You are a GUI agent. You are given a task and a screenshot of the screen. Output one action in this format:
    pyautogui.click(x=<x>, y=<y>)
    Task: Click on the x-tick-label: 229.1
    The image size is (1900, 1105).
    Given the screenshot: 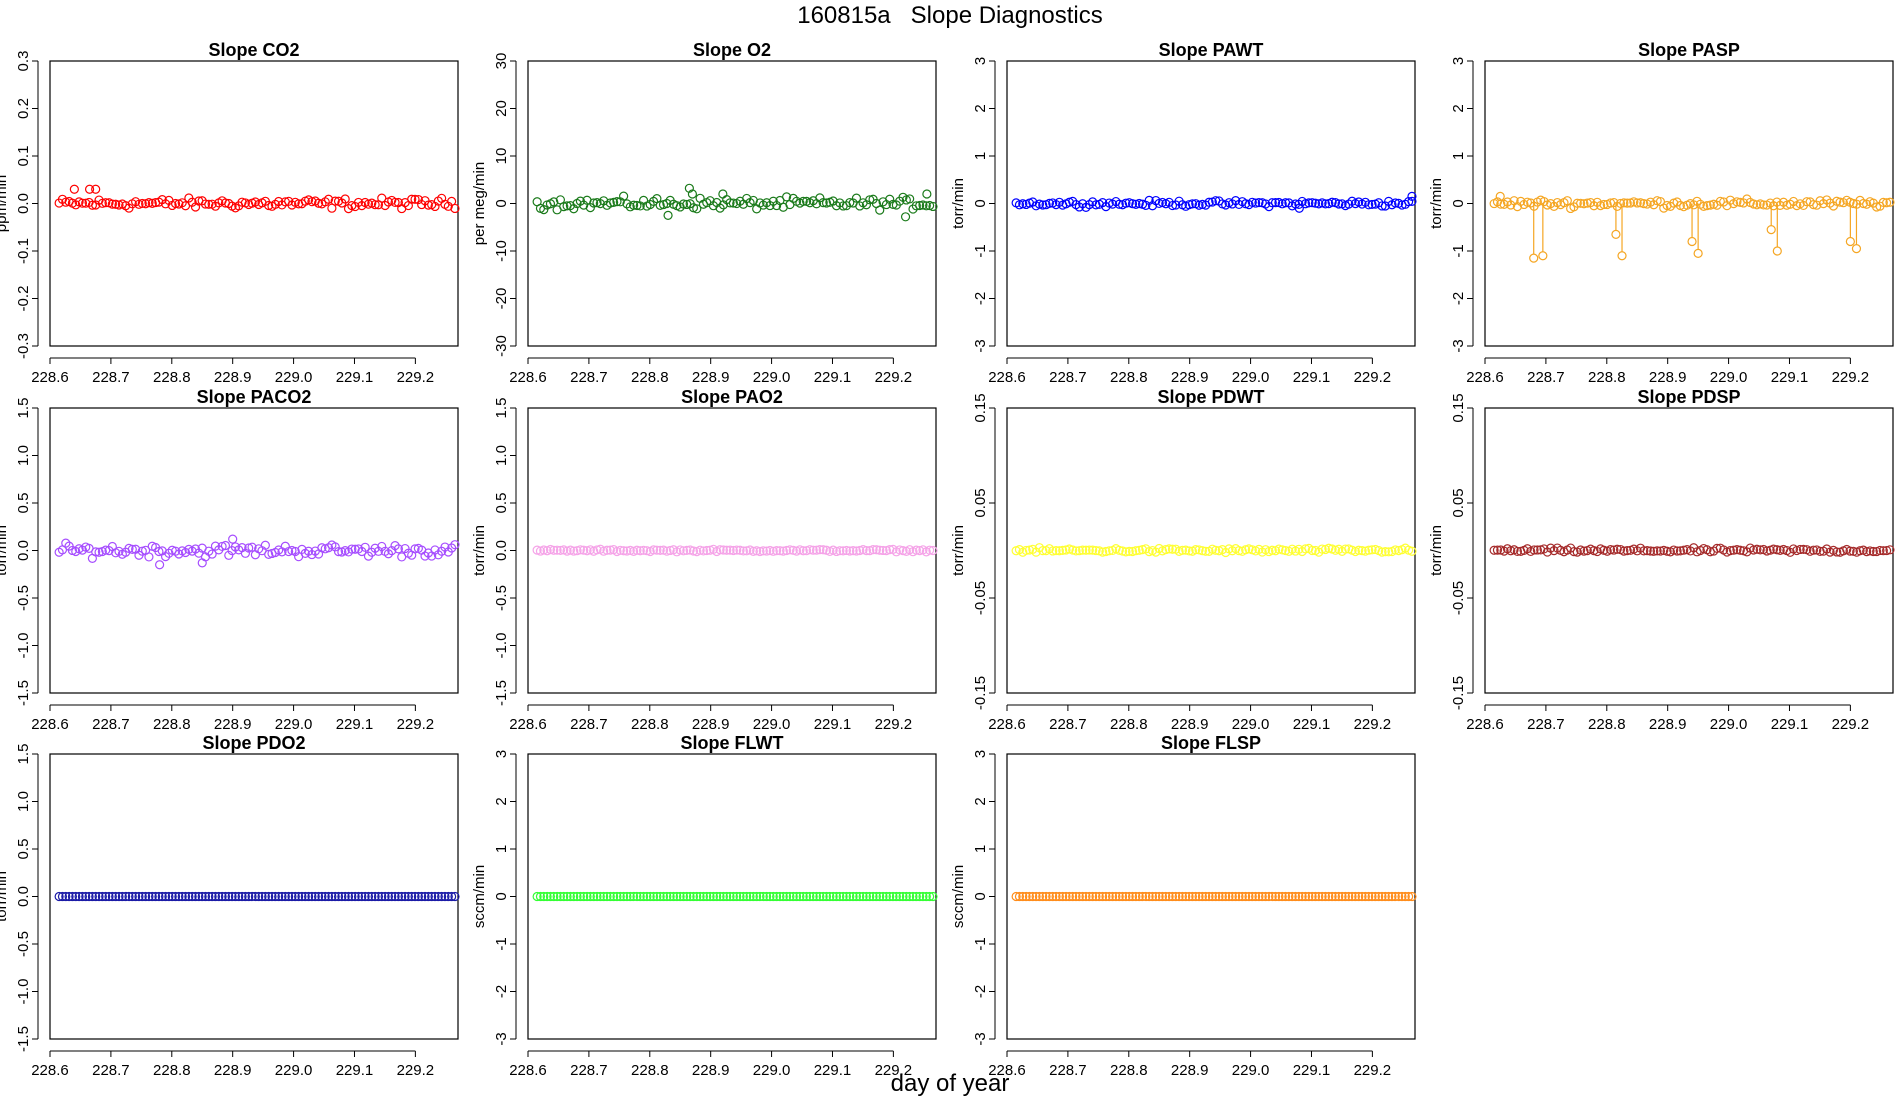 What is the action you would take?
    pyautogui.click(x=833, y=1070)
    